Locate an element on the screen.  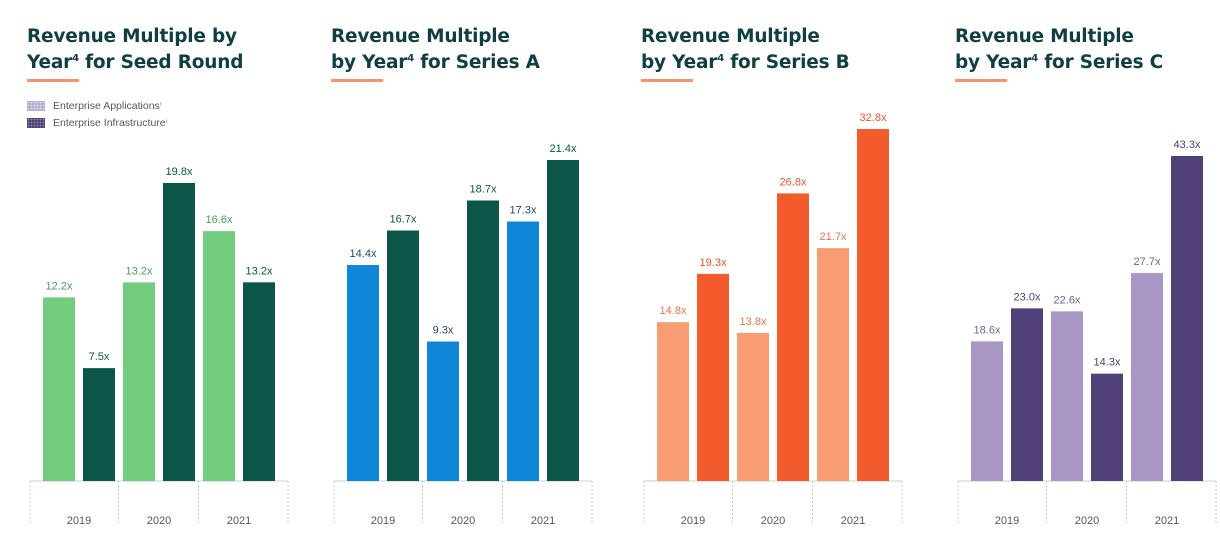
data-label: 17.3x is located at coordinates (523, 211).